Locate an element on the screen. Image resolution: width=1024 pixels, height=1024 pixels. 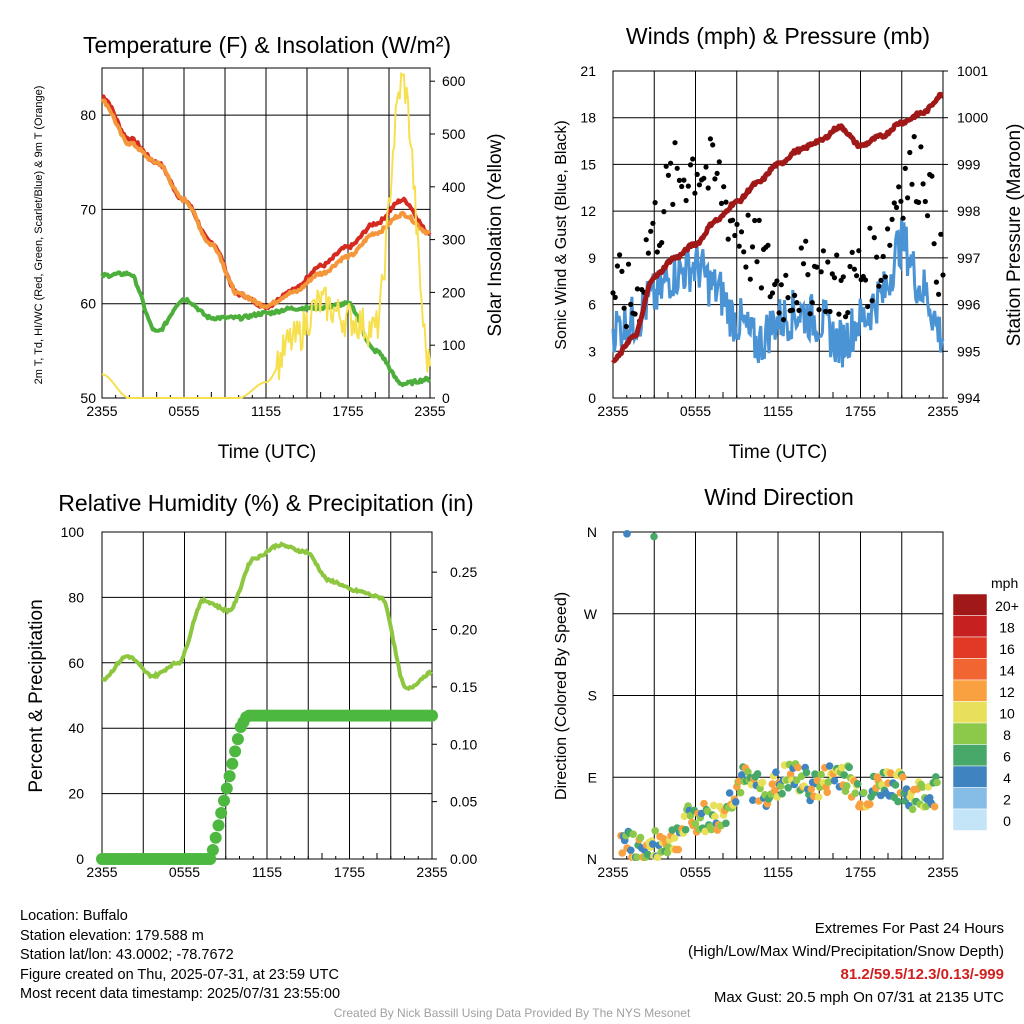
rh-ytick-right: 0.10 is located at coordinates (463, 744).